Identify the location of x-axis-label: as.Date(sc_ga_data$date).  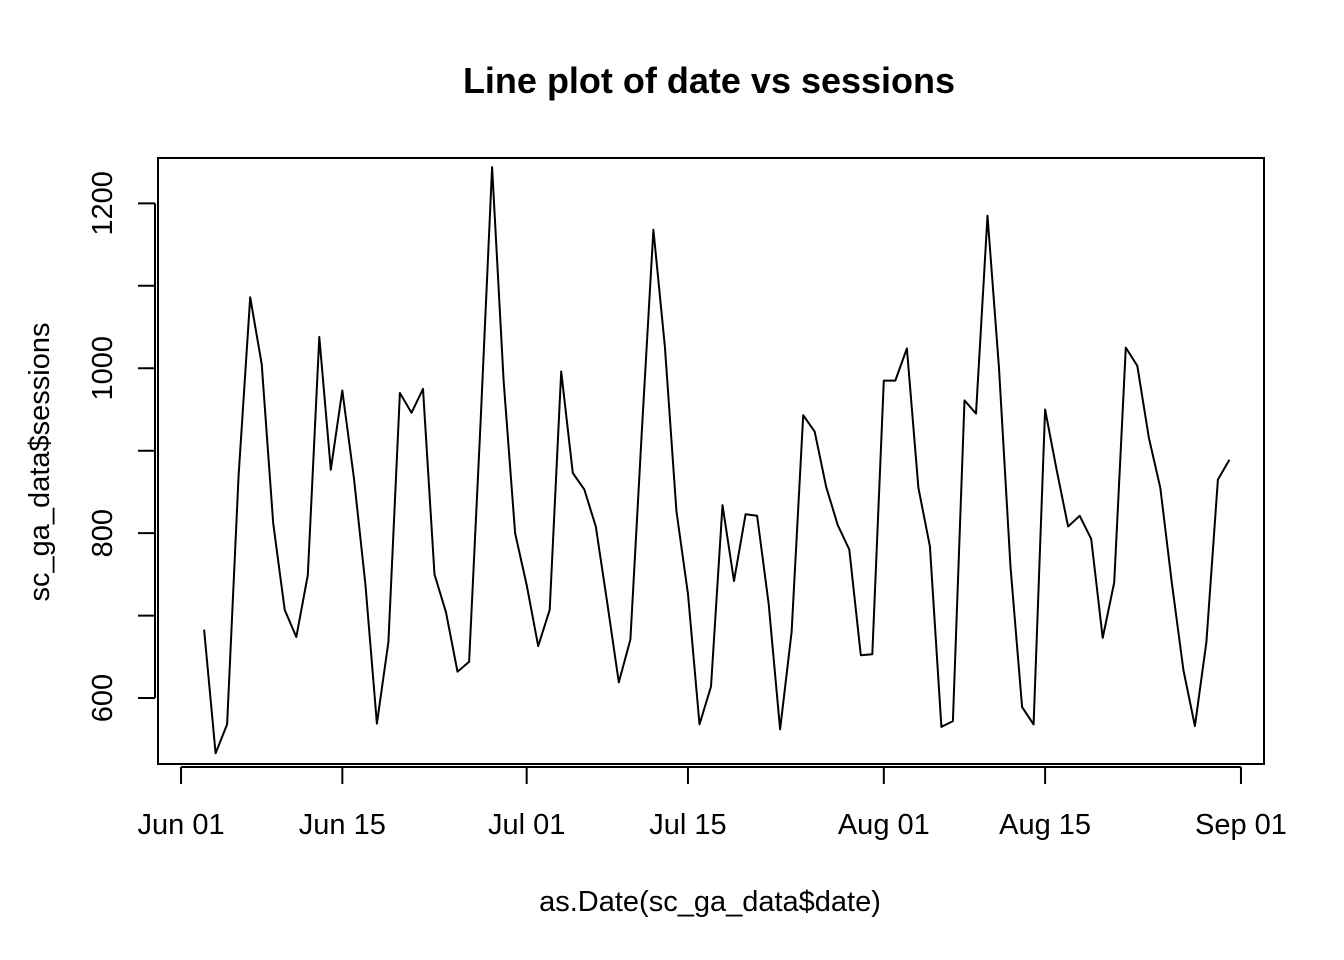
(710, 902).